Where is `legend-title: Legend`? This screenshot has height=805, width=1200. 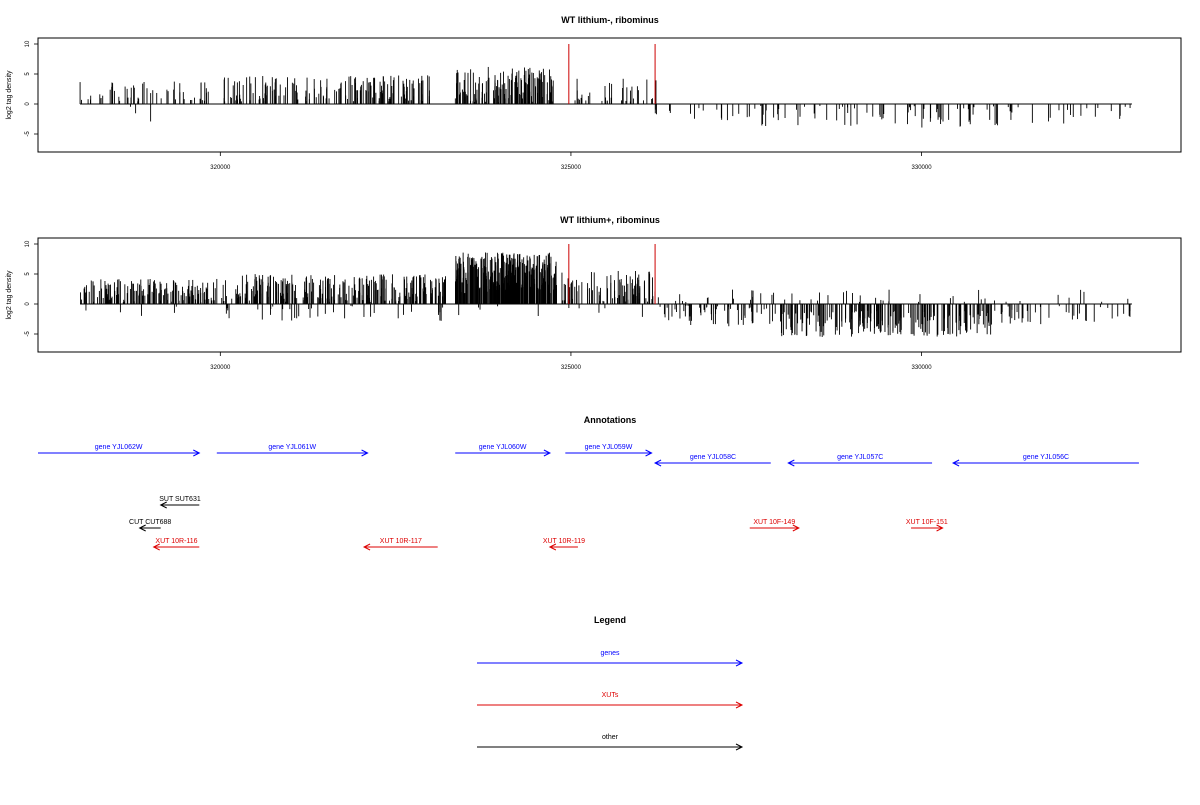 legend-title: Legend is located at coordinates (610, 620).